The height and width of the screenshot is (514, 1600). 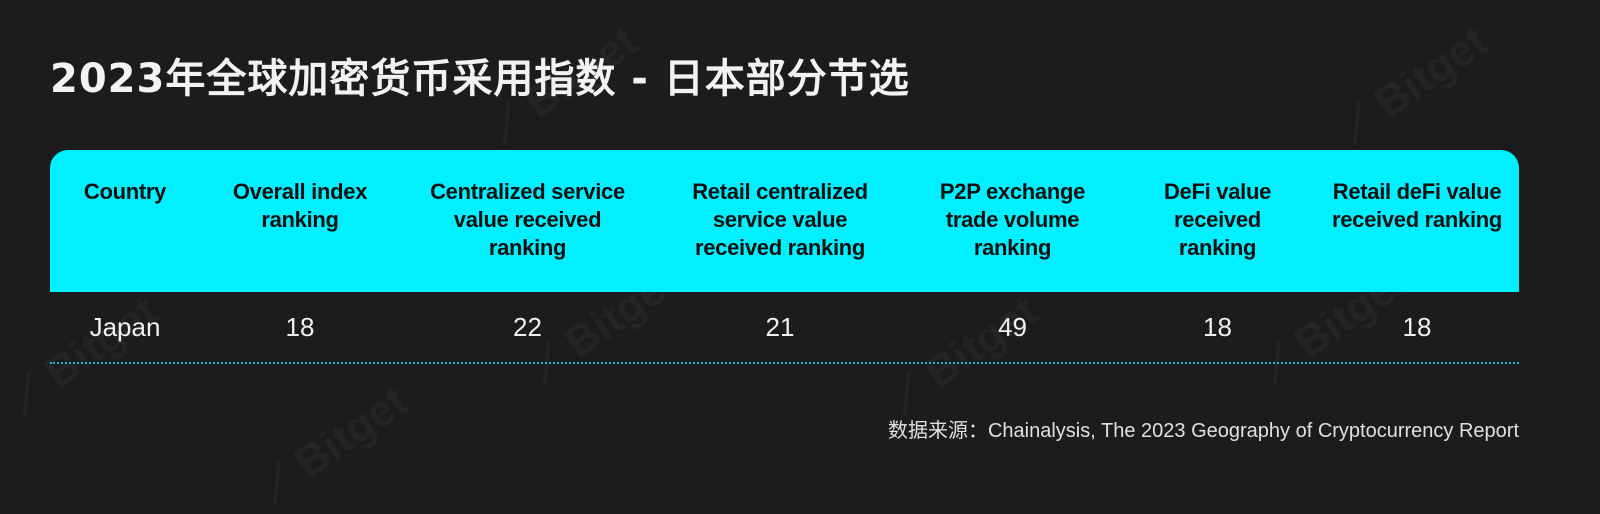 I want to click on column-header-country: Country, so click(x=125, y=191).